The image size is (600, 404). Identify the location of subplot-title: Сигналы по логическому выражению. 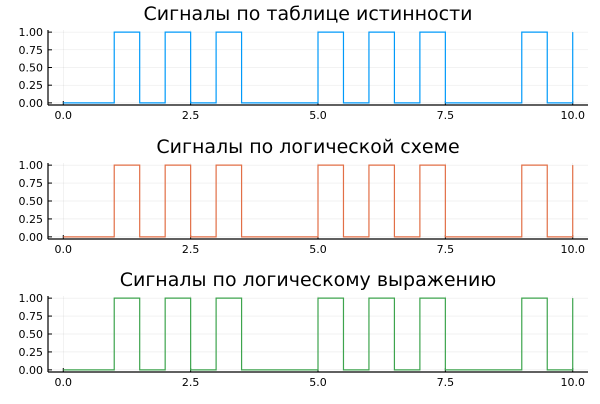
(308, 280).